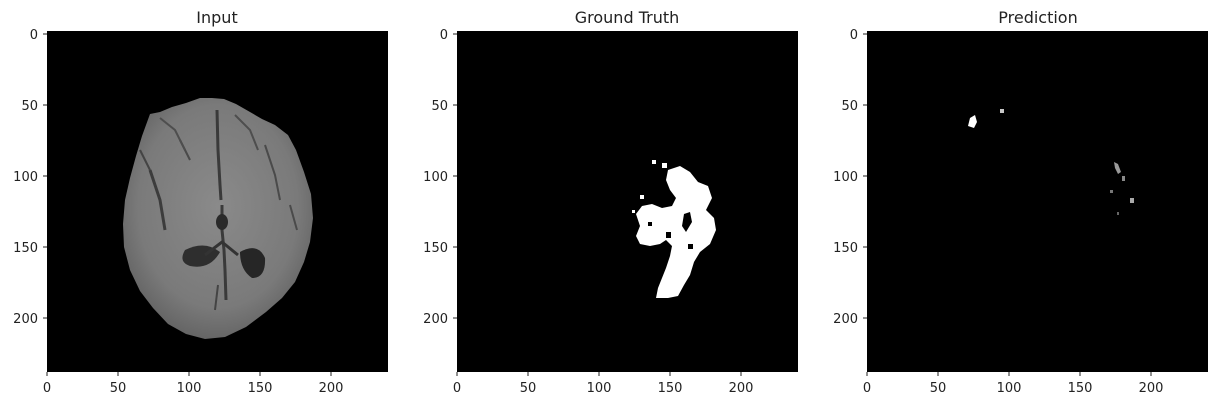  What do you see at coordinates (216, 17) in the screenshot?
I see `panel-title-input: Input` at bounding box center [216, 17].